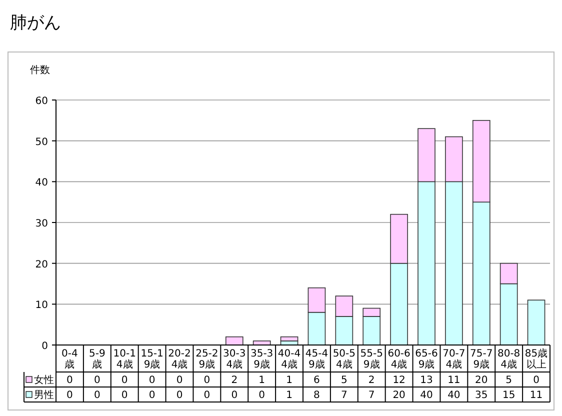 This screenshot has width=562, height=416. I want to click on x-tick-label: 60-64歳, so click(399, 359).